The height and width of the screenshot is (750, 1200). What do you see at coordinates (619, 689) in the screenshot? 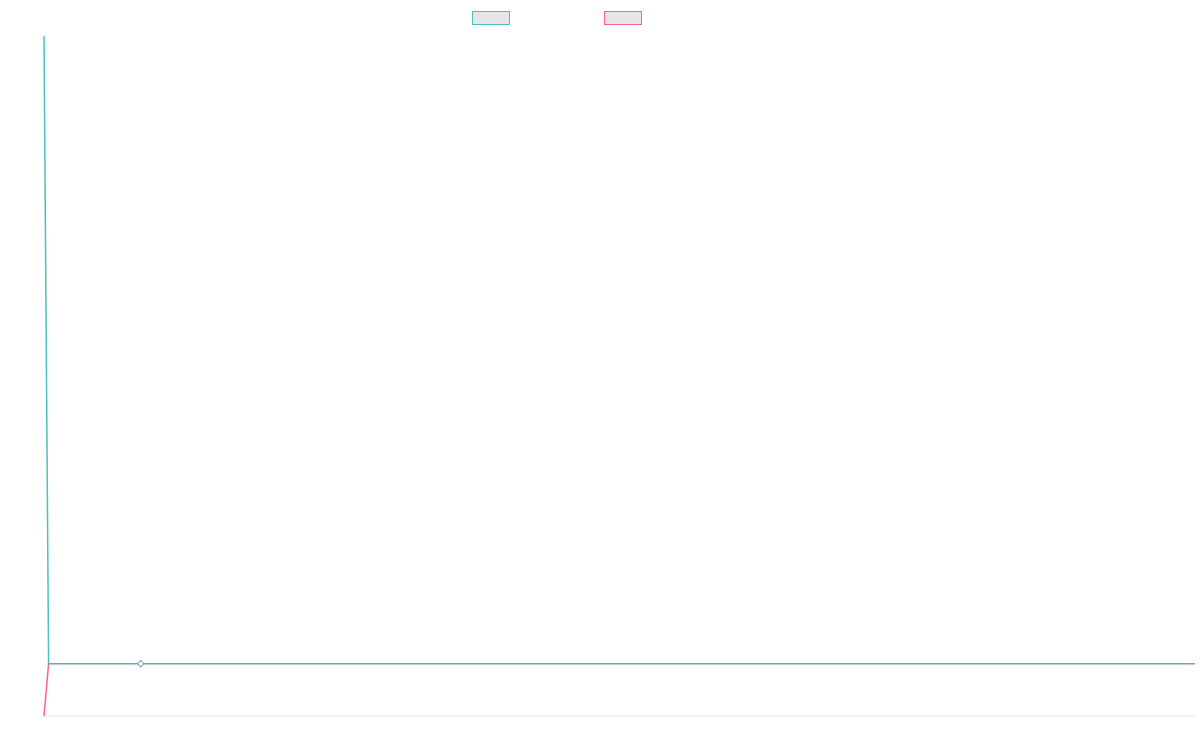
I see `series-2-line` at bounding box center [619, 689].